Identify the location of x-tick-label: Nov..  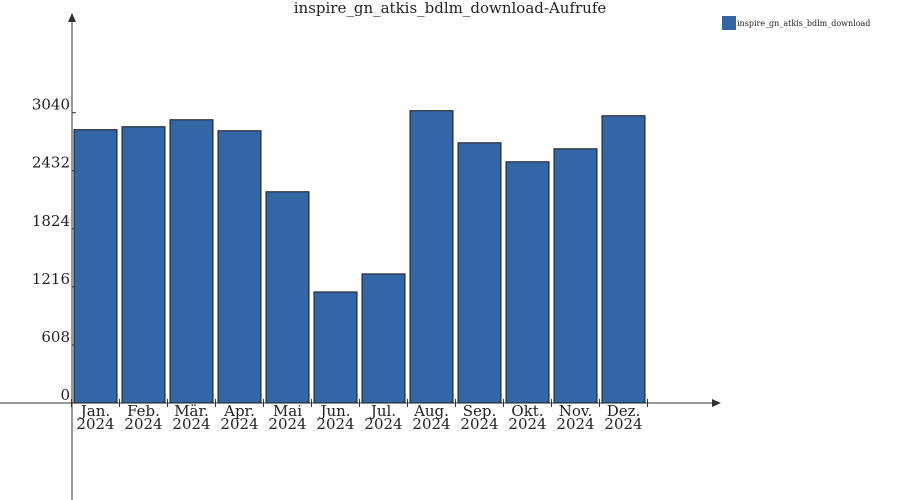
(576, 411).